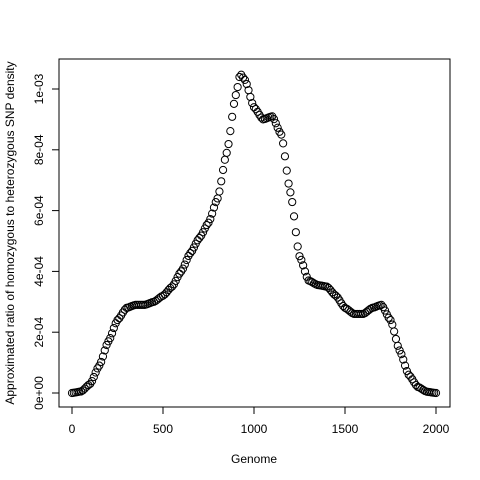 The width and height of the screenshot is (480, 480). What do you see at coordinates (39, 332) in the screenshot?
I see `y-tick-label: 2e-04` at bounding box center [39, 332].